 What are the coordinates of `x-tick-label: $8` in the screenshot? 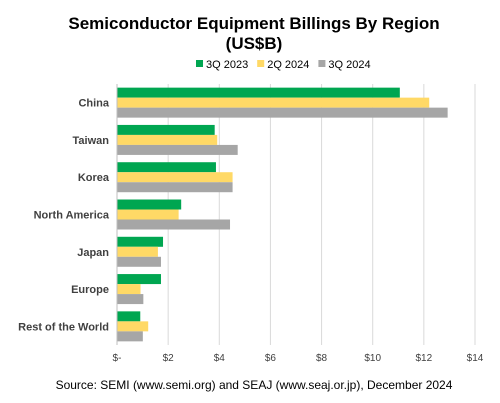 It's located at (322, 358).